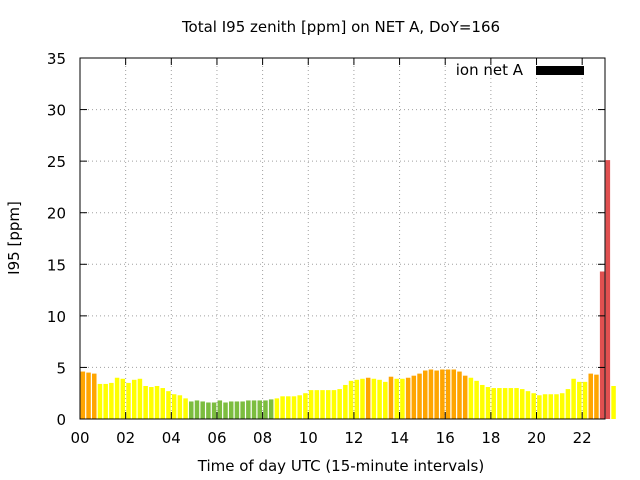 The height and width of the screenshot is (480, 640). Describe the element at coordinates (216, 438) in the screenshot. I see `x-tick-label: 06` at that location.